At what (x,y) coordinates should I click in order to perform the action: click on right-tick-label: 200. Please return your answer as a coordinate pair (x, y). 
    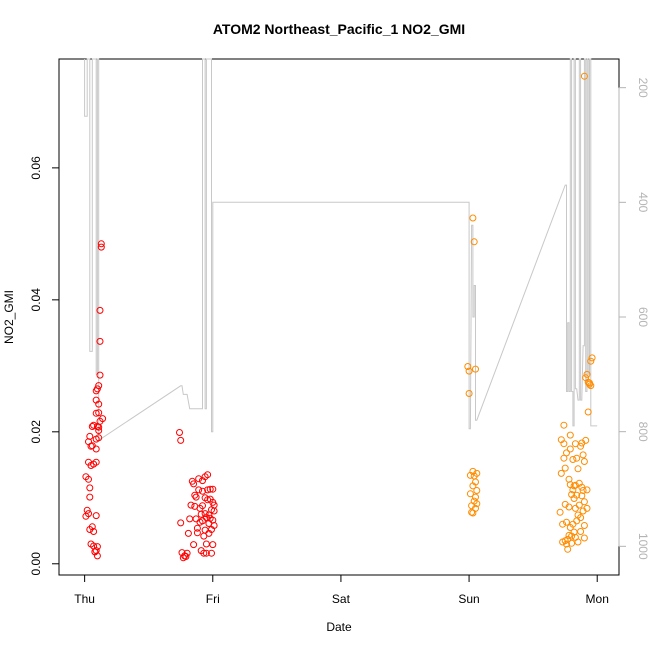
    Looking at the image, I should click on (643, 88).